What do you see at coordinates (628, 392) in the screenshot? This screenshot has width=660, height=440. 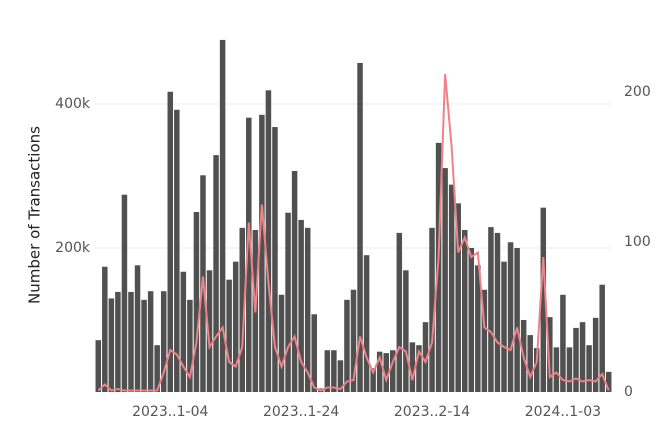 I see `y2-tick-label: 0` at bounding box center [628, 392].